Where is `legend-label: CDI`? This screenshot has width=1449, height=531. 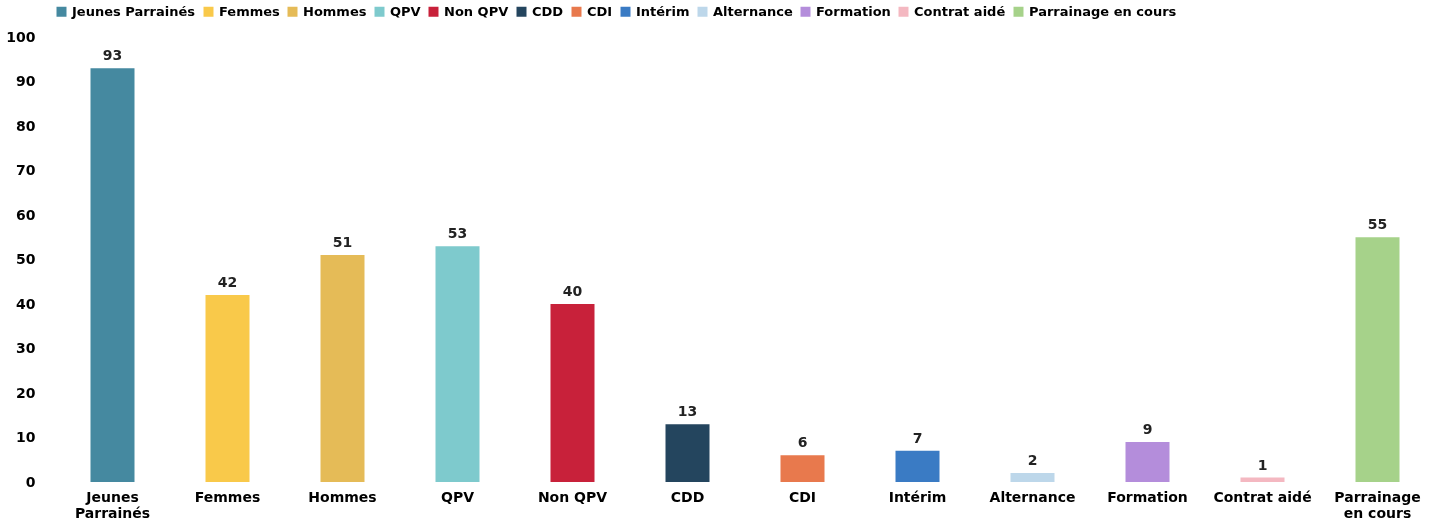
legend-label: CDI is located at coordinates (600, 11).